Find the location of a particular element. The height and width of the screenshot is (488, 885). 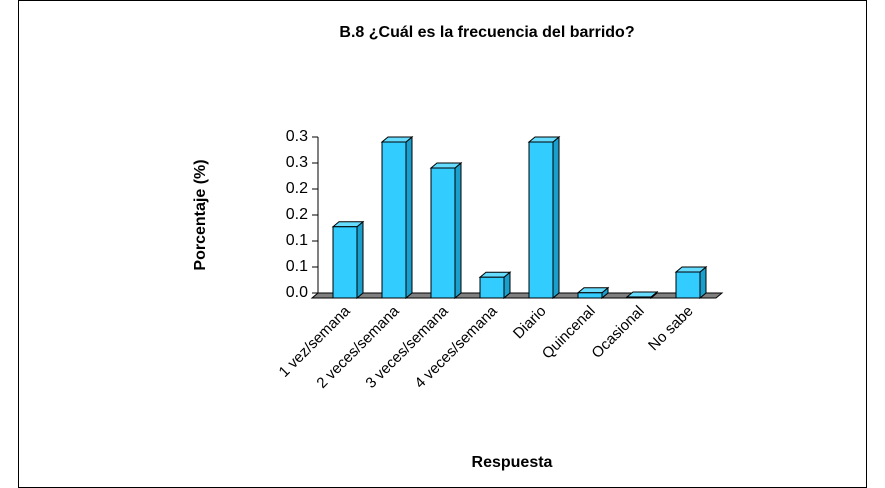

floor is located at coordinates (517, 295).